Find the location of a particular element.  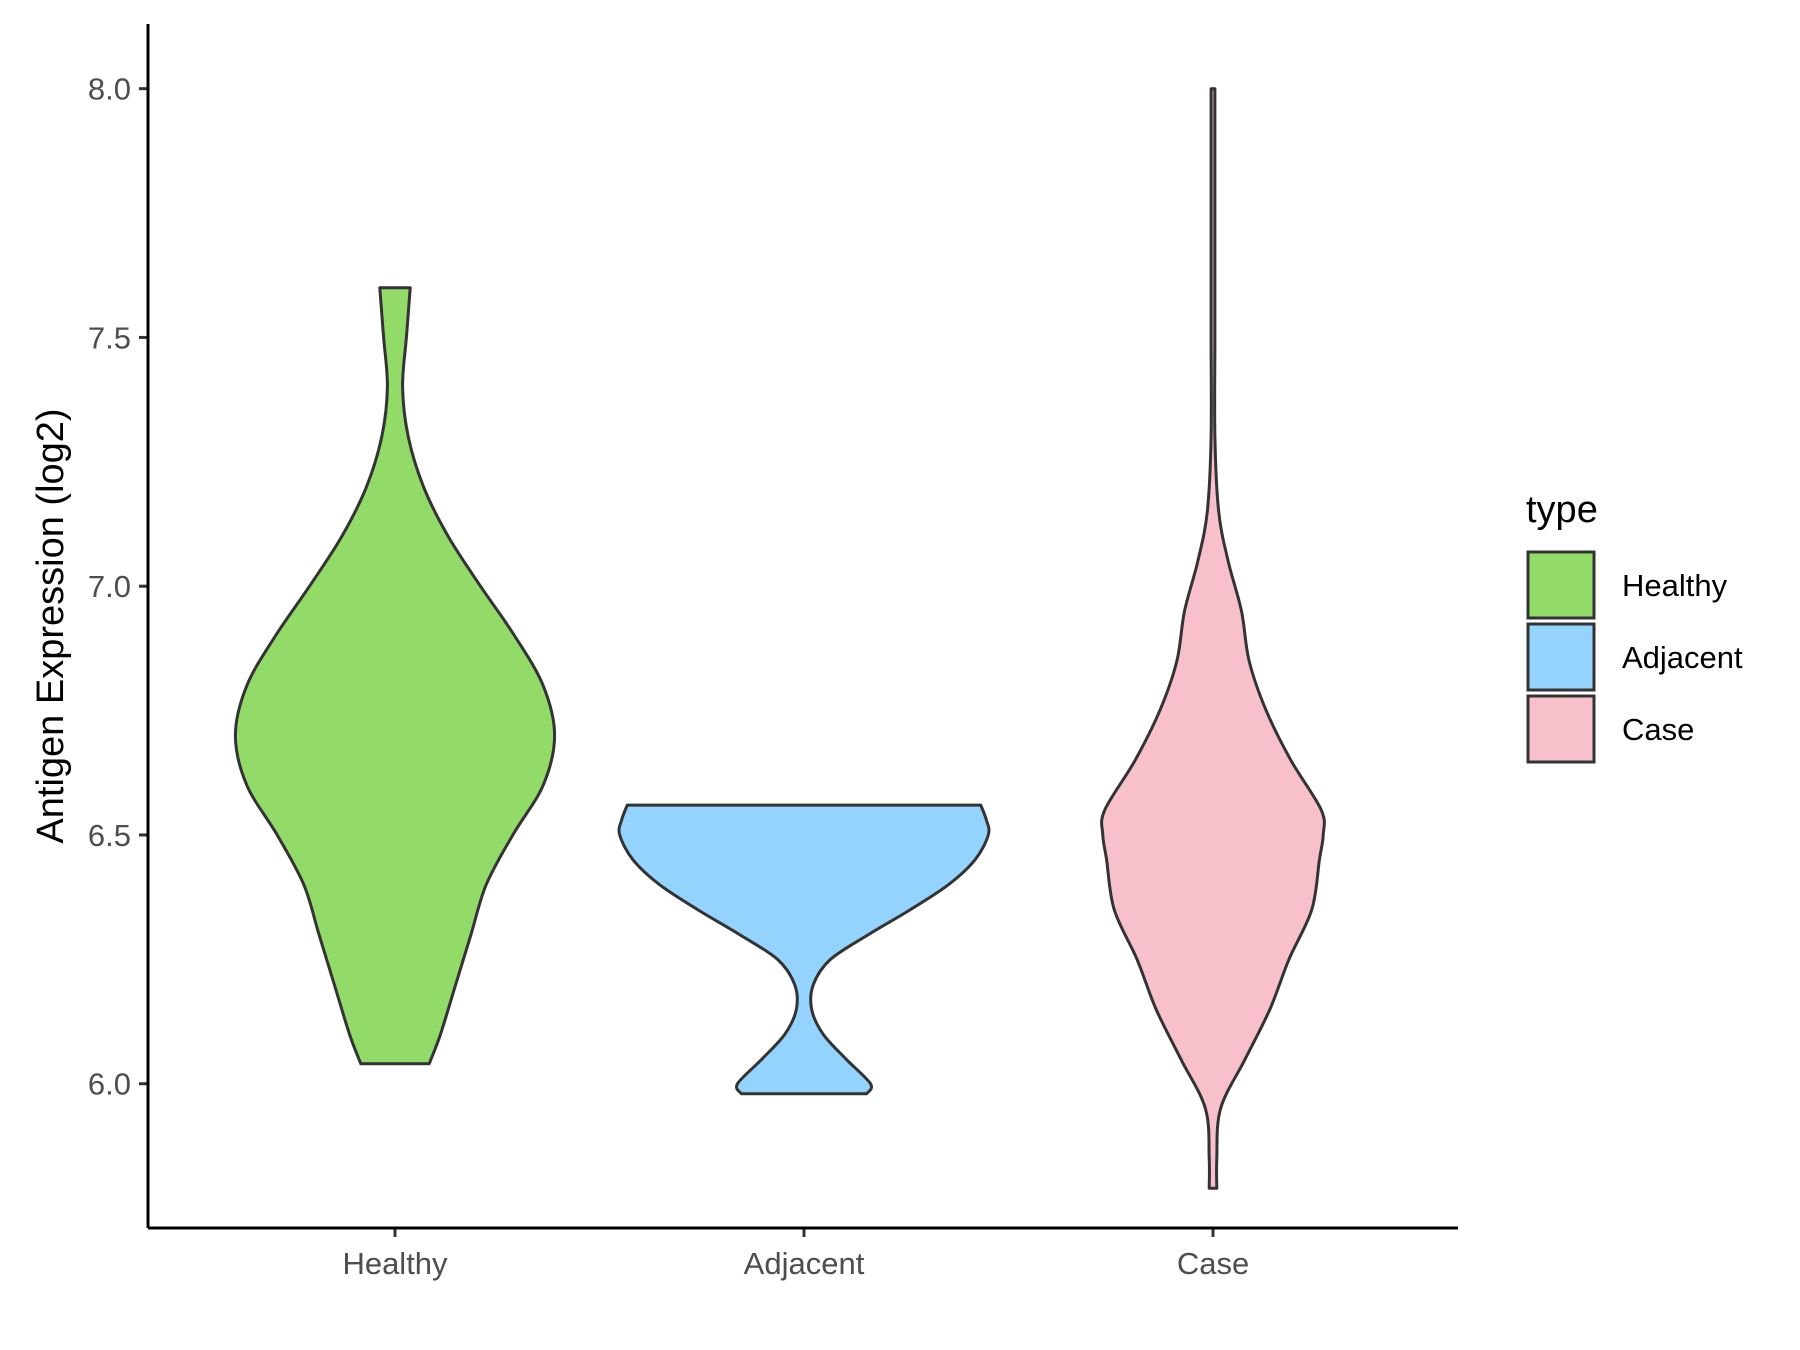

y-tick-label: 6.5 is located at coordinates (109, 835).